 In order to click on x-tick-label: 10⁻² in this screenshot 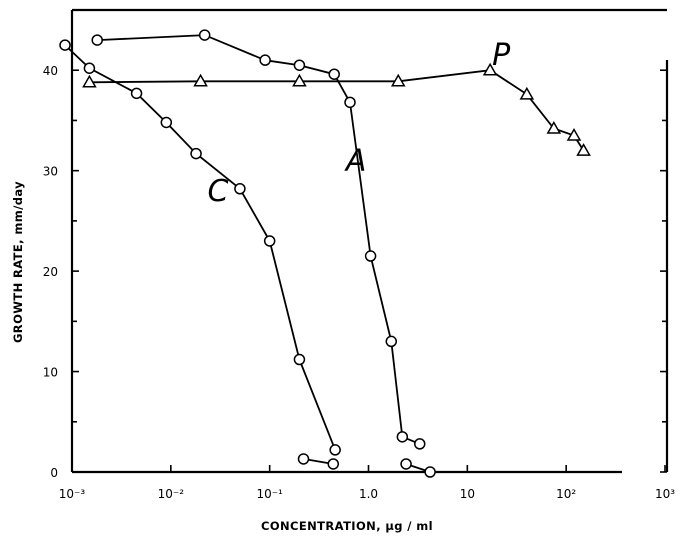, I will do `click(171, 494)`.